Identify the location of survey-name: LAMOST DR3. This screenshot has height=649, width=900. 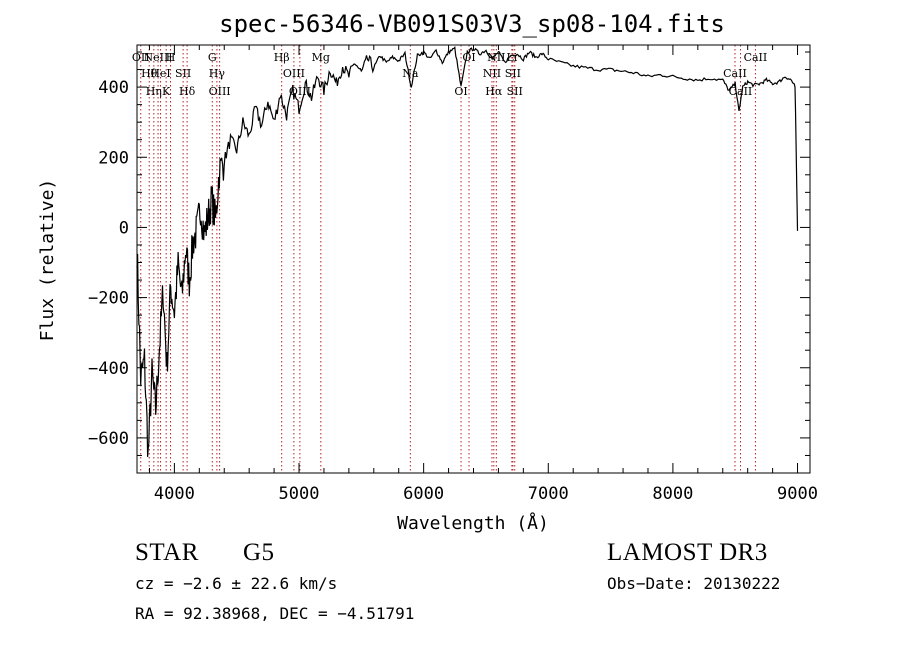
(687, 552).